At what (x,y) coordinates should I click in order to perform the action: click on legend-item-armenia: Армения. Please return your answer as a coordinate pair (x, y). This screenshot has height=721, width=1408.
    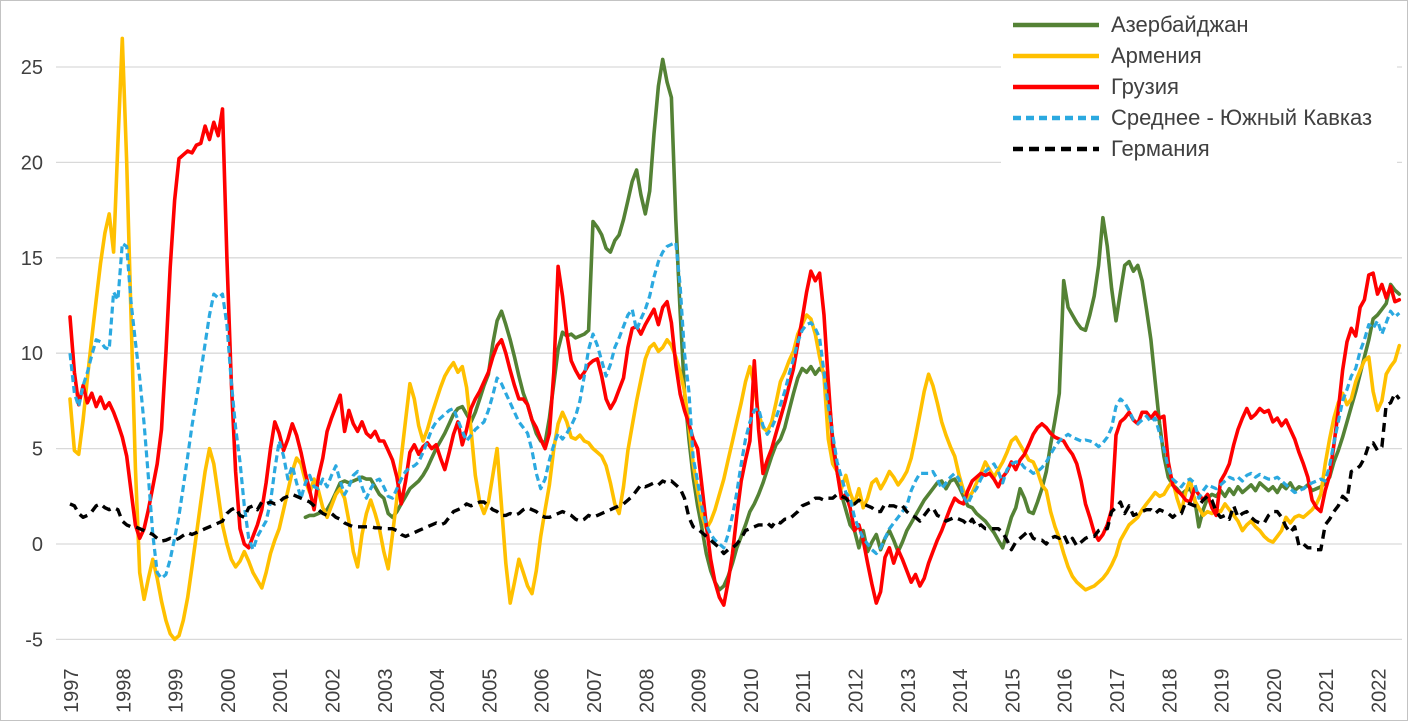
    Looking at the image, I should click on (1199, 55).